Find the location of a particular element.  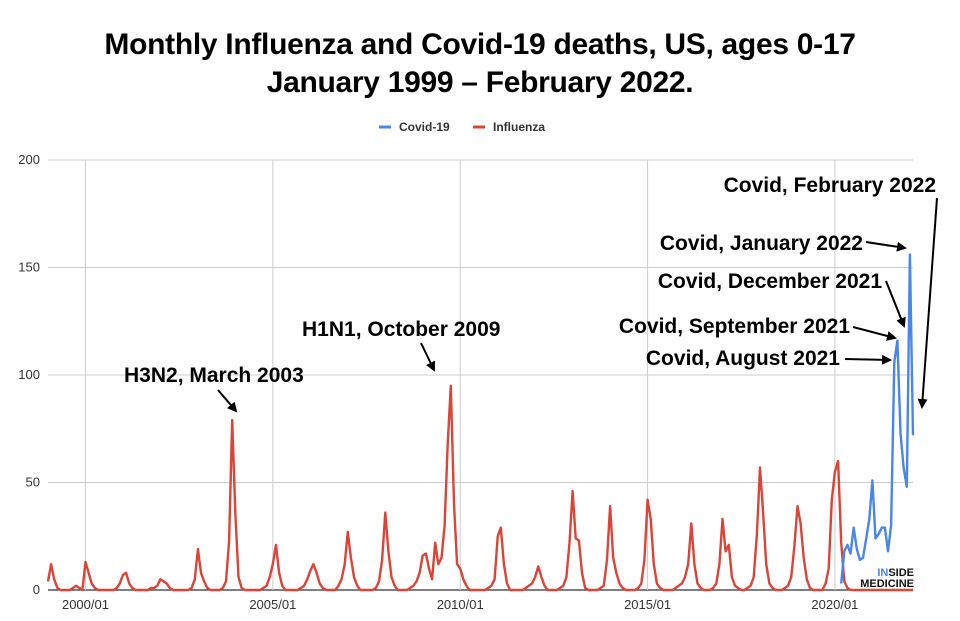

y-axis-ticks: 0 50 100 150 200 is located at coordinates (29, 374).